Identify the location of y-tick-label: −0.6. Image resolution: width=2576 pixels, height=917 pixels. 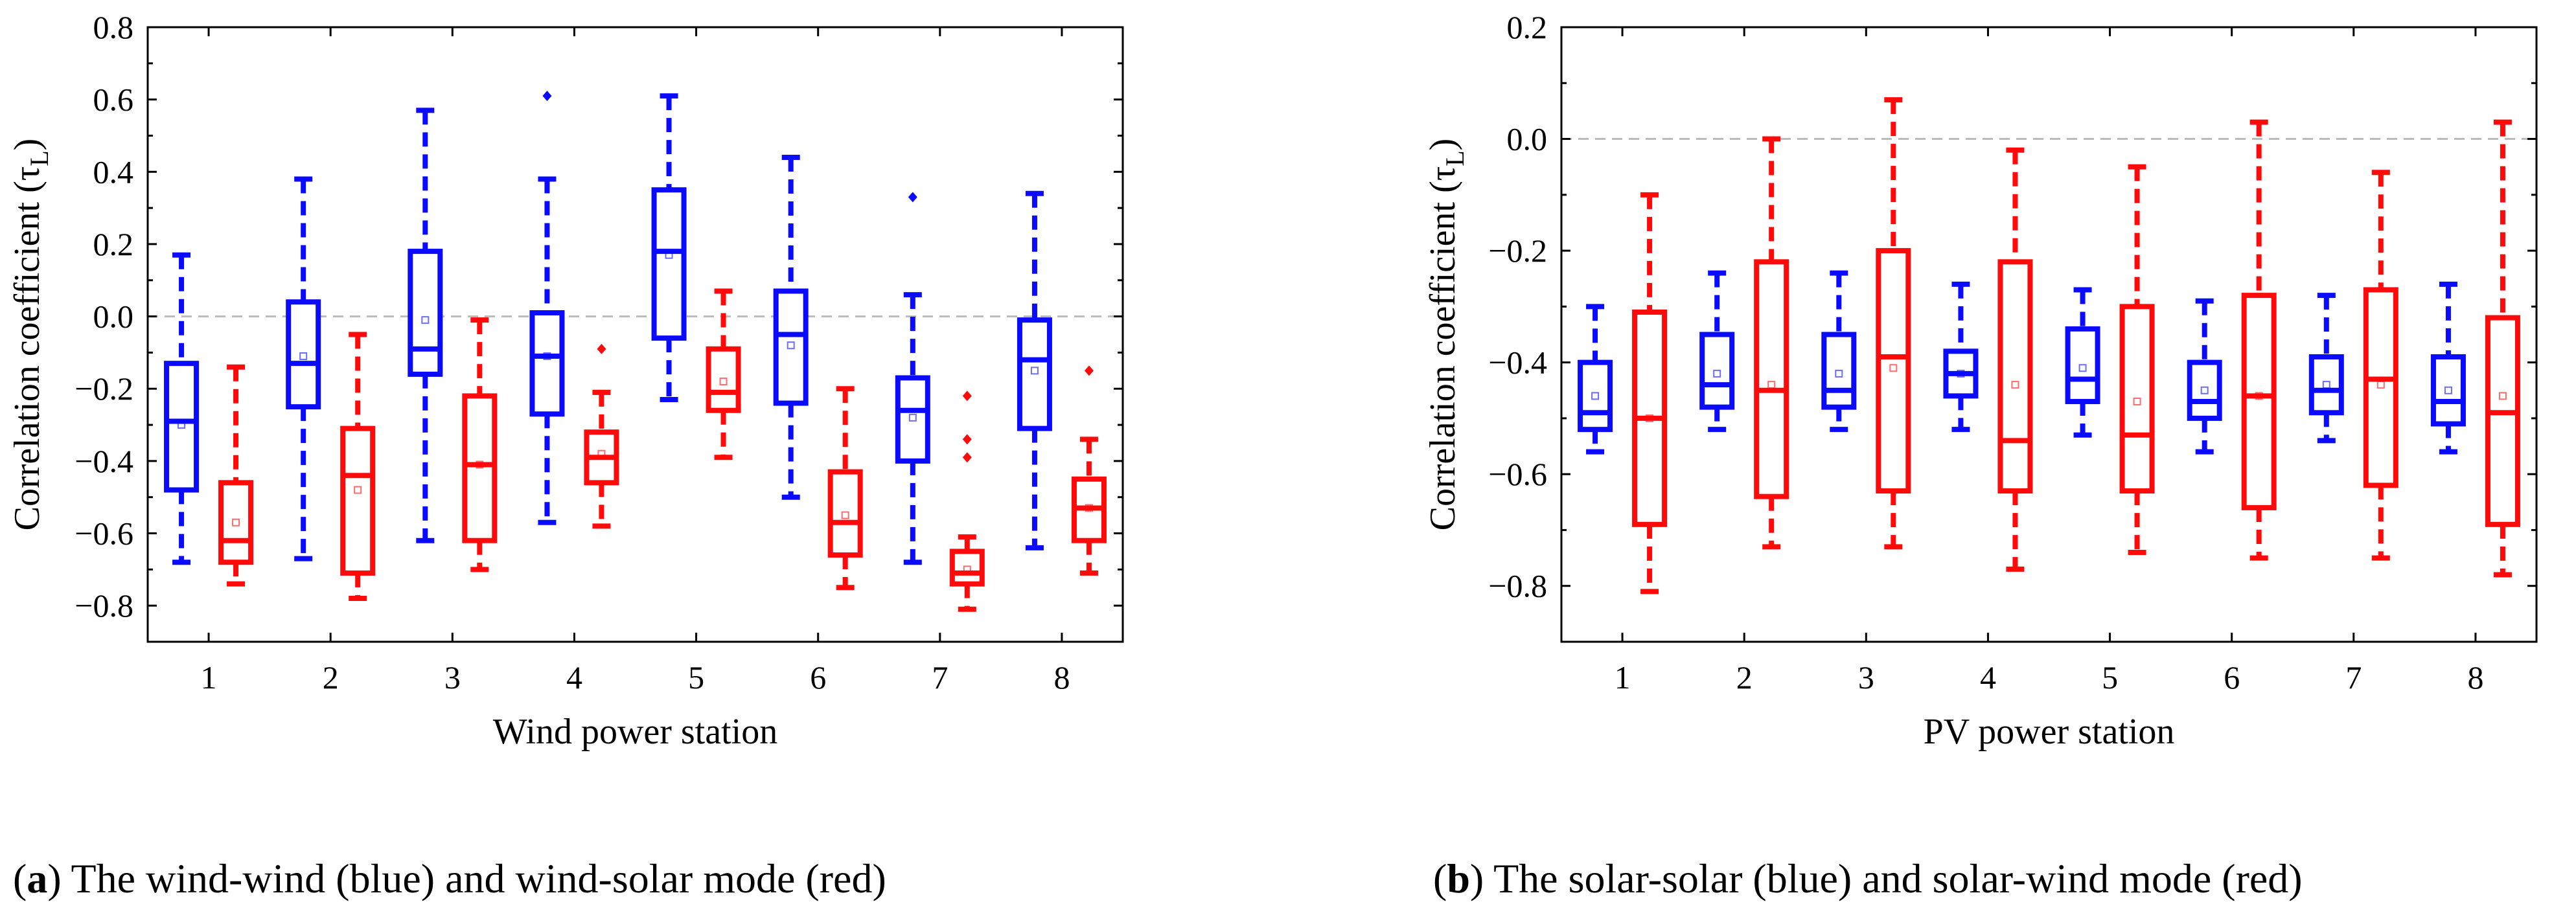
(104, 533).